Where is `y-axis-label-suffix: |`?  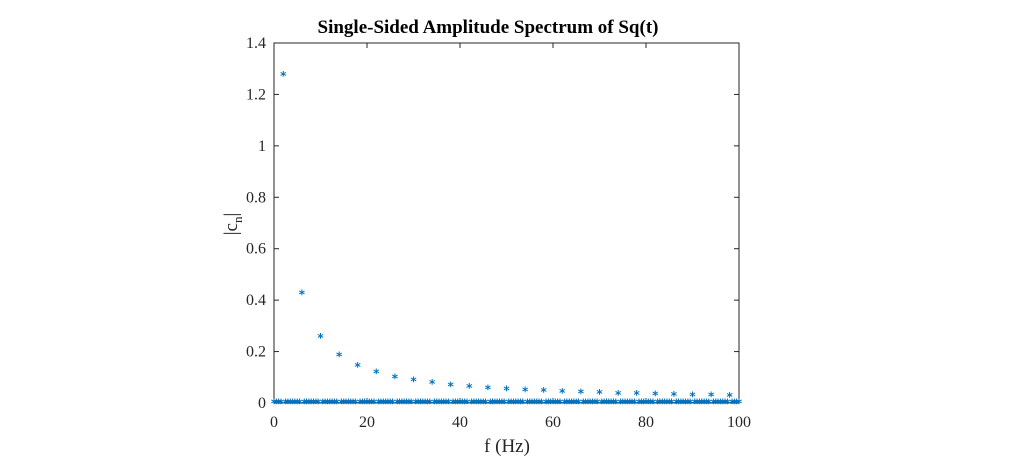 y-axis-label-suffix: | is located at coordinates (231, 215).